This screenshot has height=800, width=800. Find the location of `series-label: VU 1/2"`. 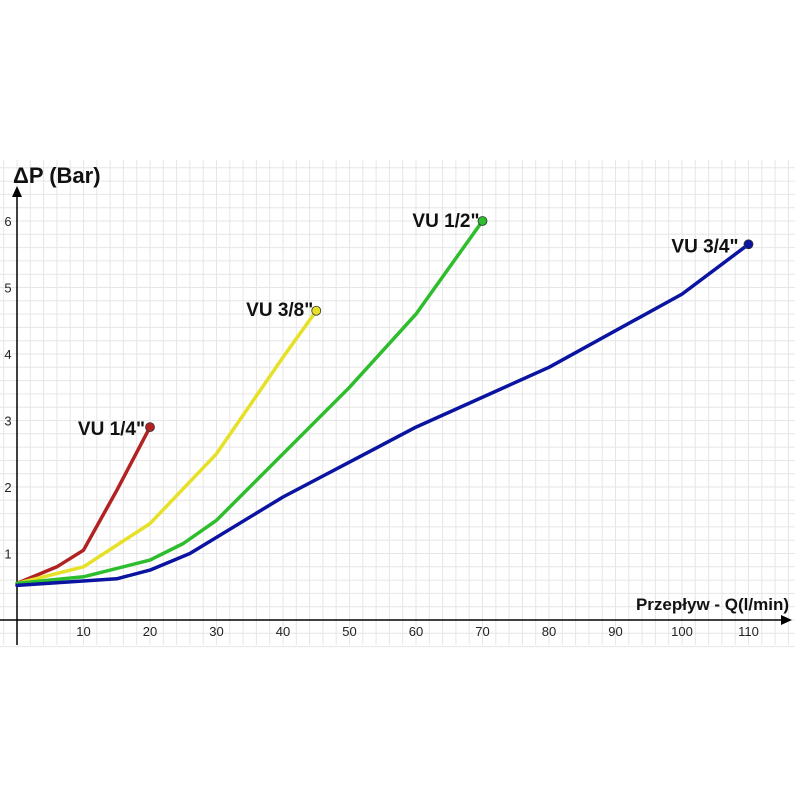

series-label: VU 1/2" is located at coordinates (445, 221).